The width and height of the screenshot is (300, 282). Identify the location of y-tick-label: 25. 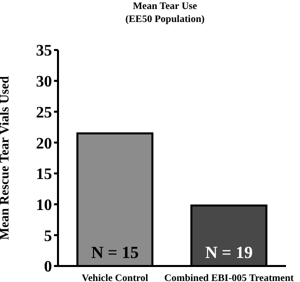
(44, 113).